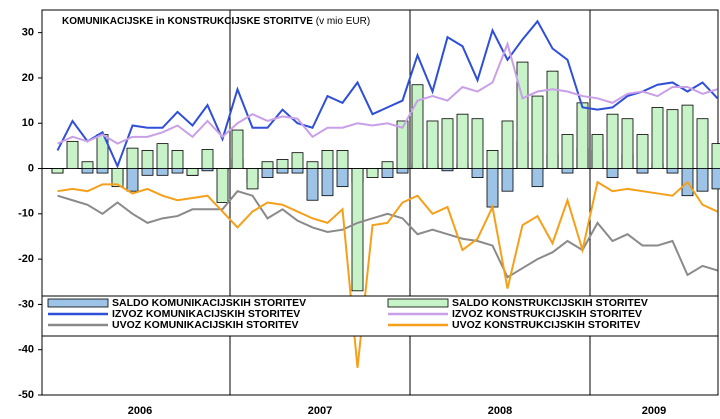  What do you see at coordinates (320, 411) in the screenshot?
I see `x-tick-label: 2007` at bounding box center [320, 411].